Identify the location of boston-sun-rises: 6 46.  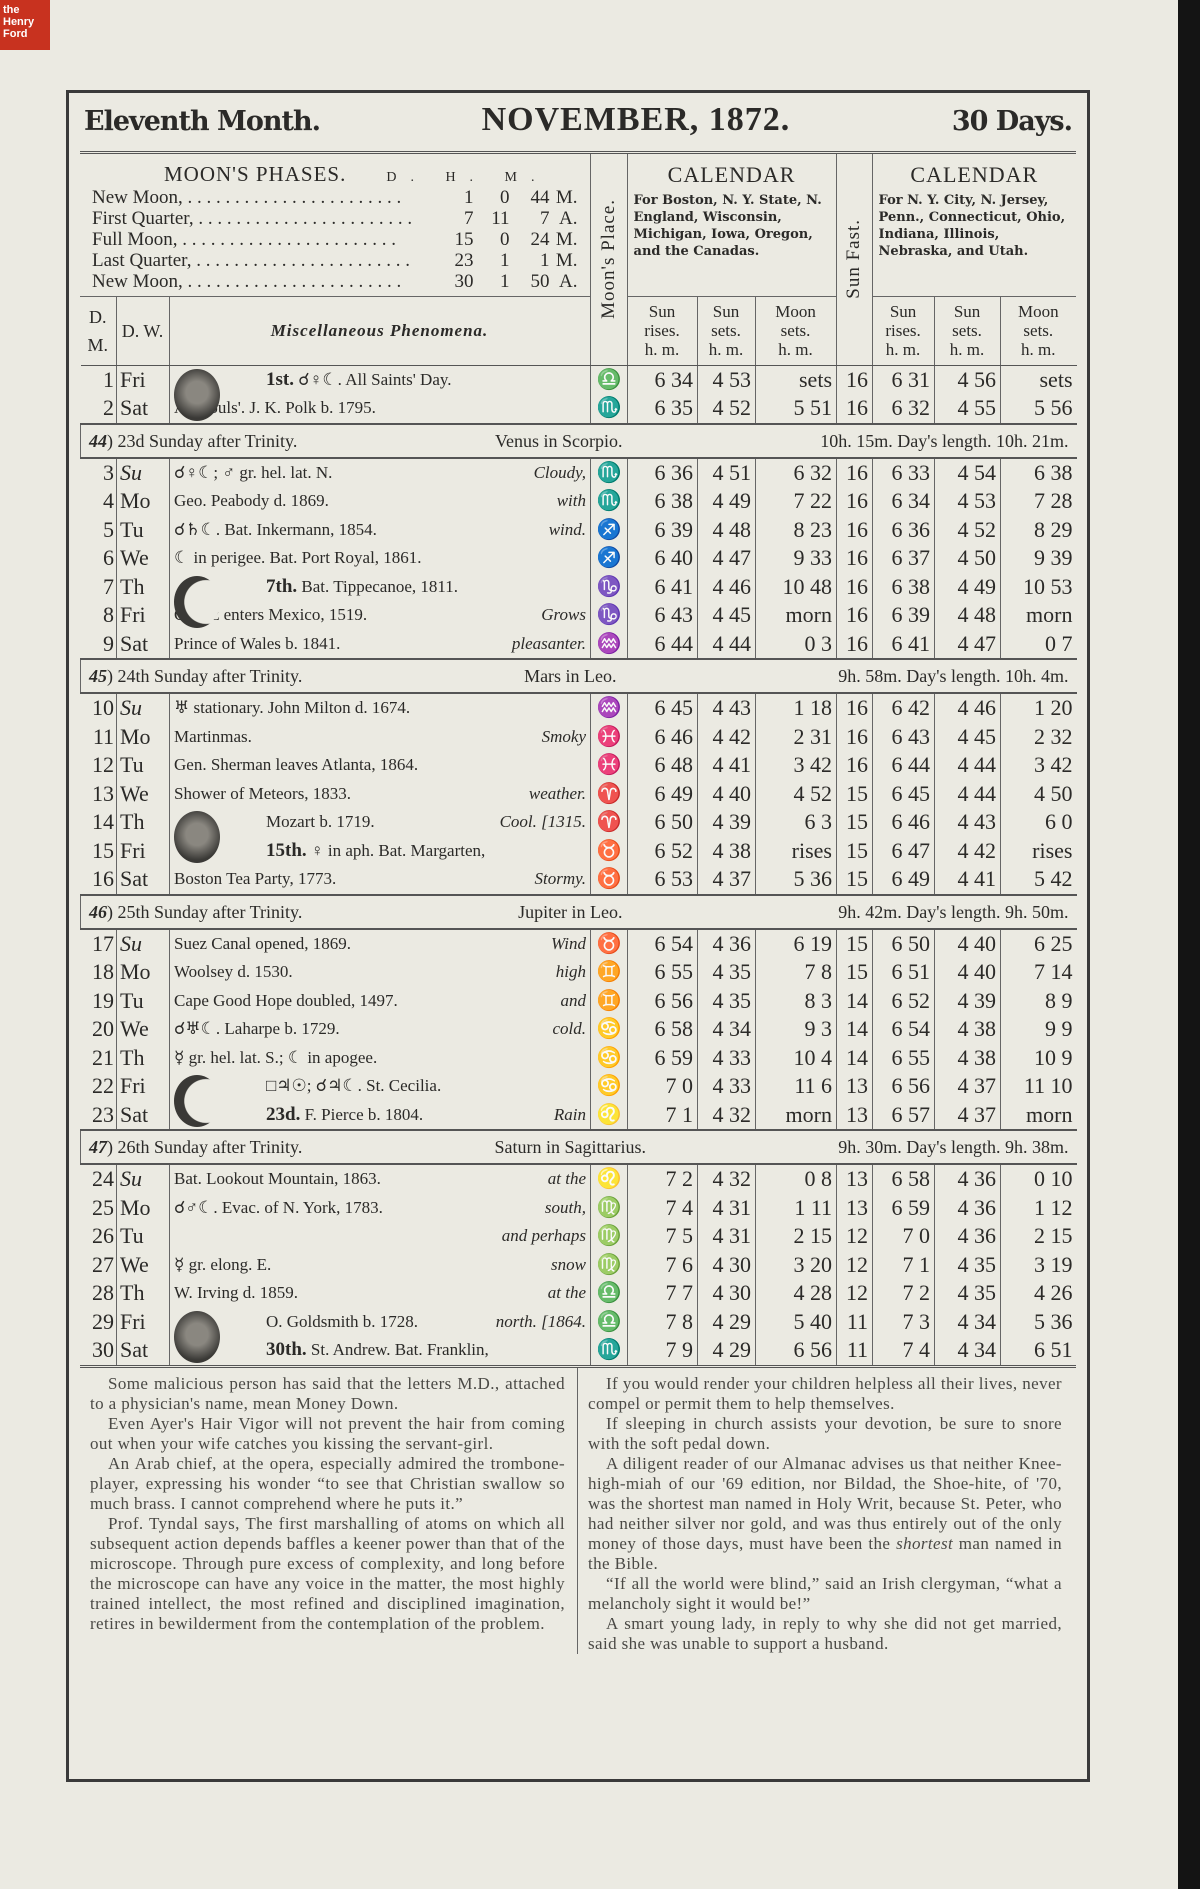
(662, 736).